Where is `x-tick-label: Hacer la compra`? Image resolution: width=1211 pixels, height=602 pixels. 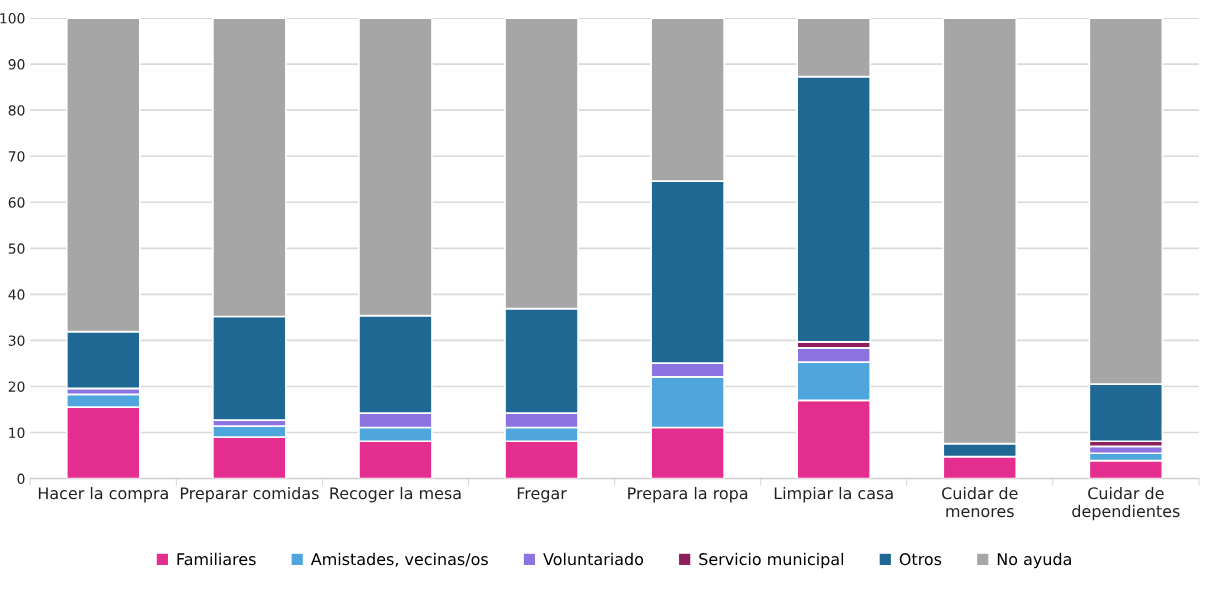
x-tick-label: Hacer la compra is located at coordinates (103, 494).